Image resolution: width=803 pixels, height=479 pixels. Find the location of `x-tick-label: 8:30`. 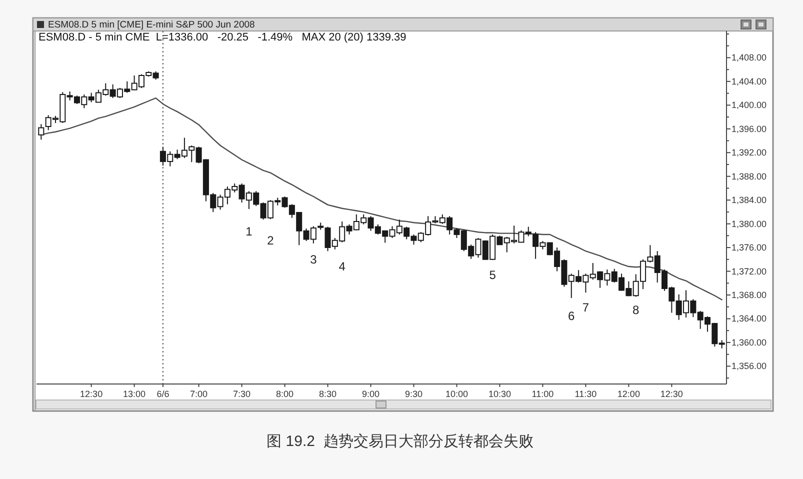

x-tick-label: 8:30 is located at coordinates (327, 394).